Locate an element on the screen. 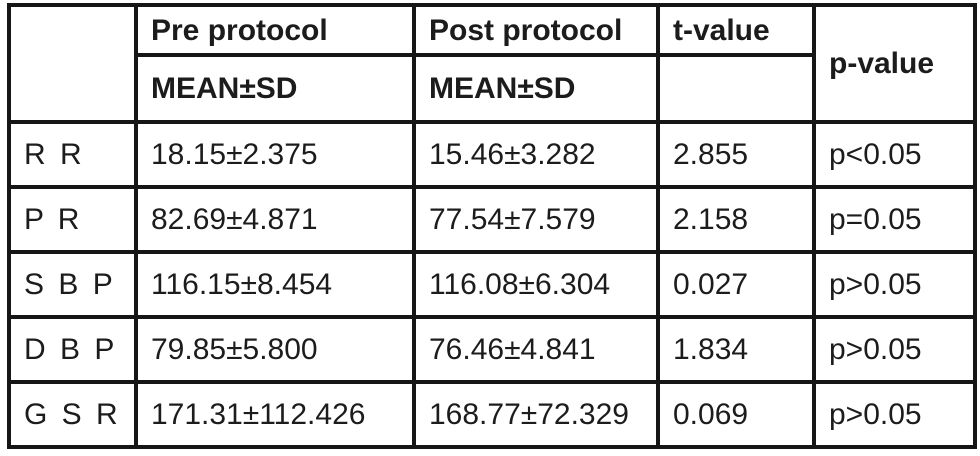 This screenshot has height=456, width=980. cell-pre: 18.15±2.375 is located at coordinates (275, 154).